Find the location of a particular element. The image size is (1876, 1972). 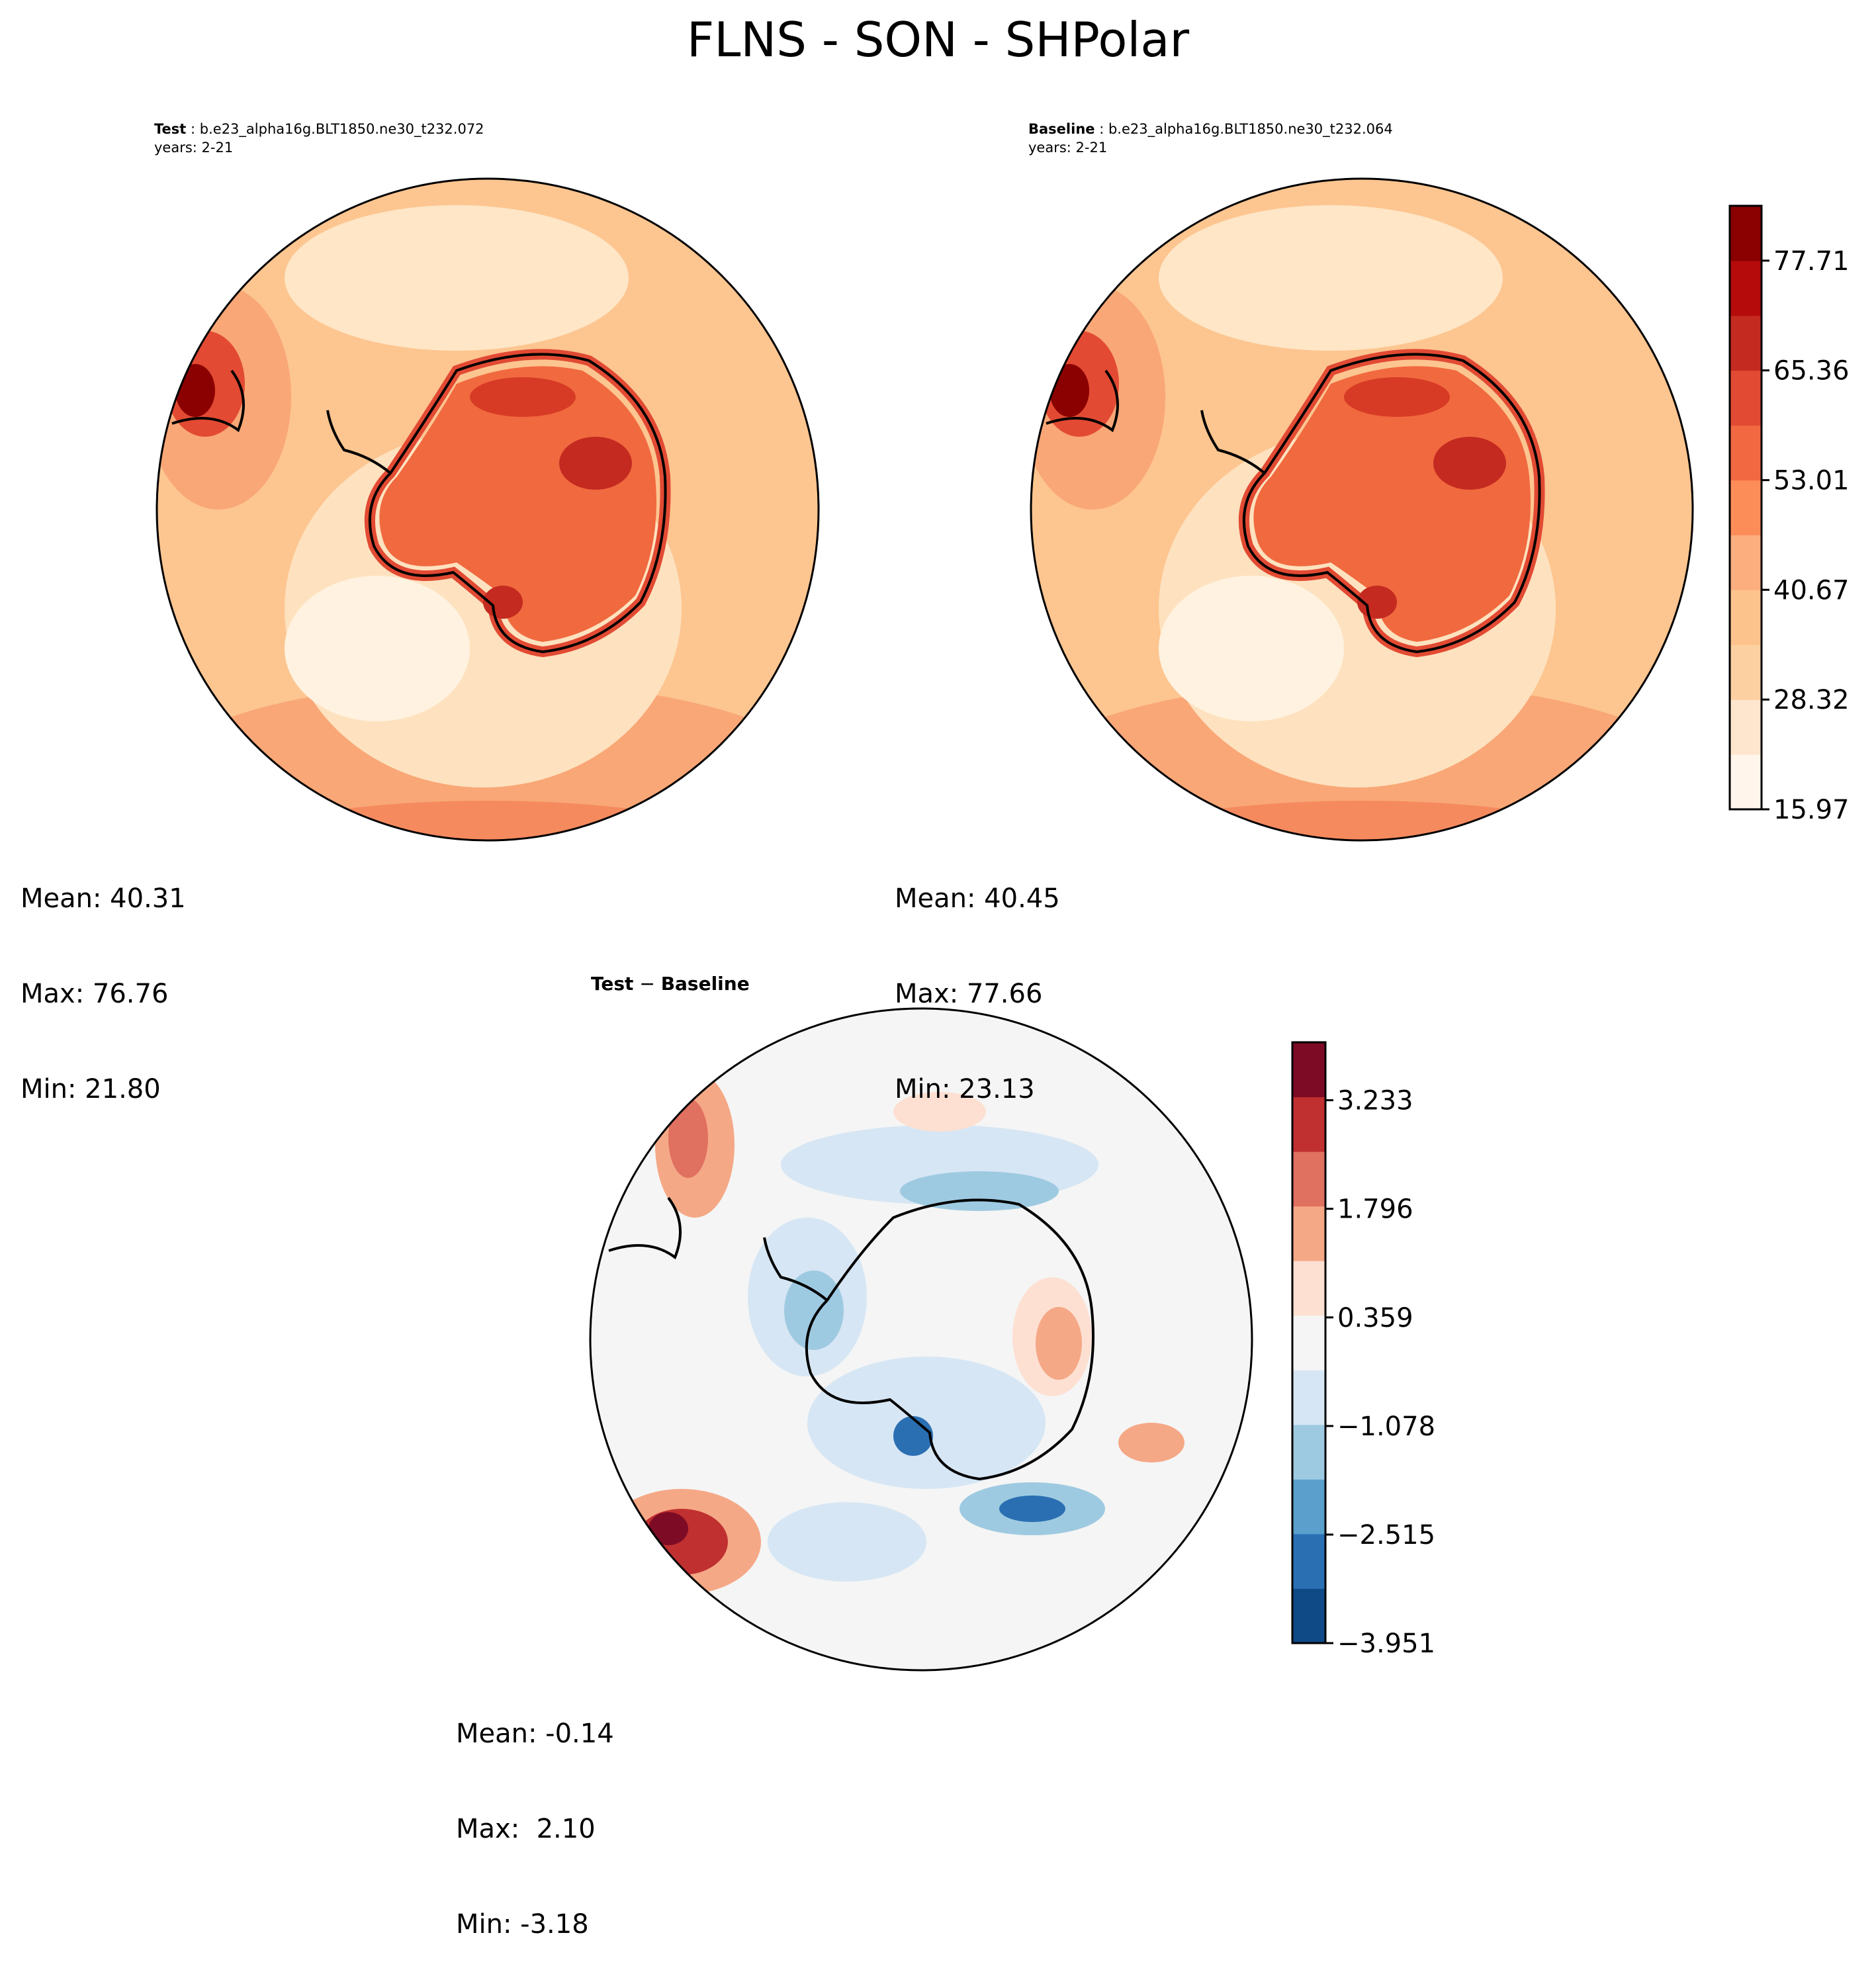

colorbar-main-tick-label: 28.32 is located at coordinates (1812, 700).